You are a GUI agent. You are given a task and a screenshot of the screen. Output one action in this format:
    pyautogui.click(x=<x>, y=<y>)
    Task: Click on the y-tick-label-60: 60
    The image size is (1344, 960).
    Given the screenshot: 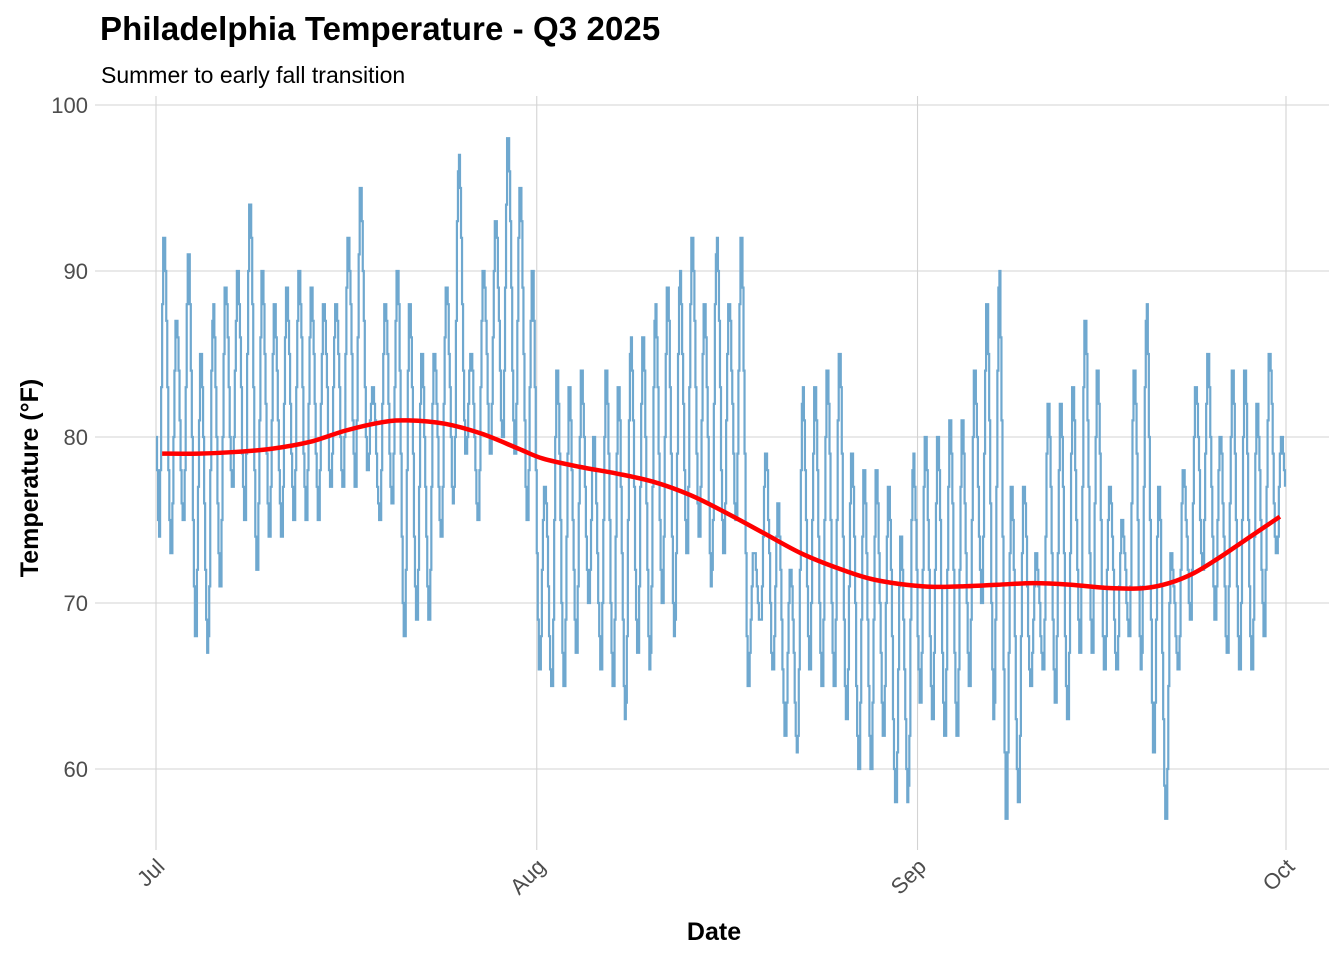 What is the action you would take?
    pyautogui.click(x=76, y=769)
    